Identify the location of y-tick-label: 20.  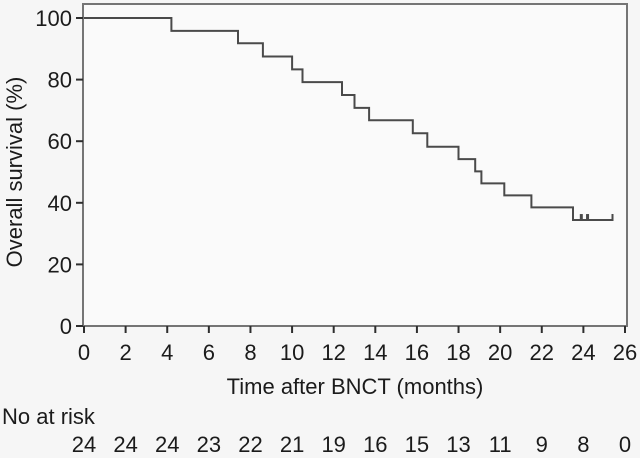
(60, 264).